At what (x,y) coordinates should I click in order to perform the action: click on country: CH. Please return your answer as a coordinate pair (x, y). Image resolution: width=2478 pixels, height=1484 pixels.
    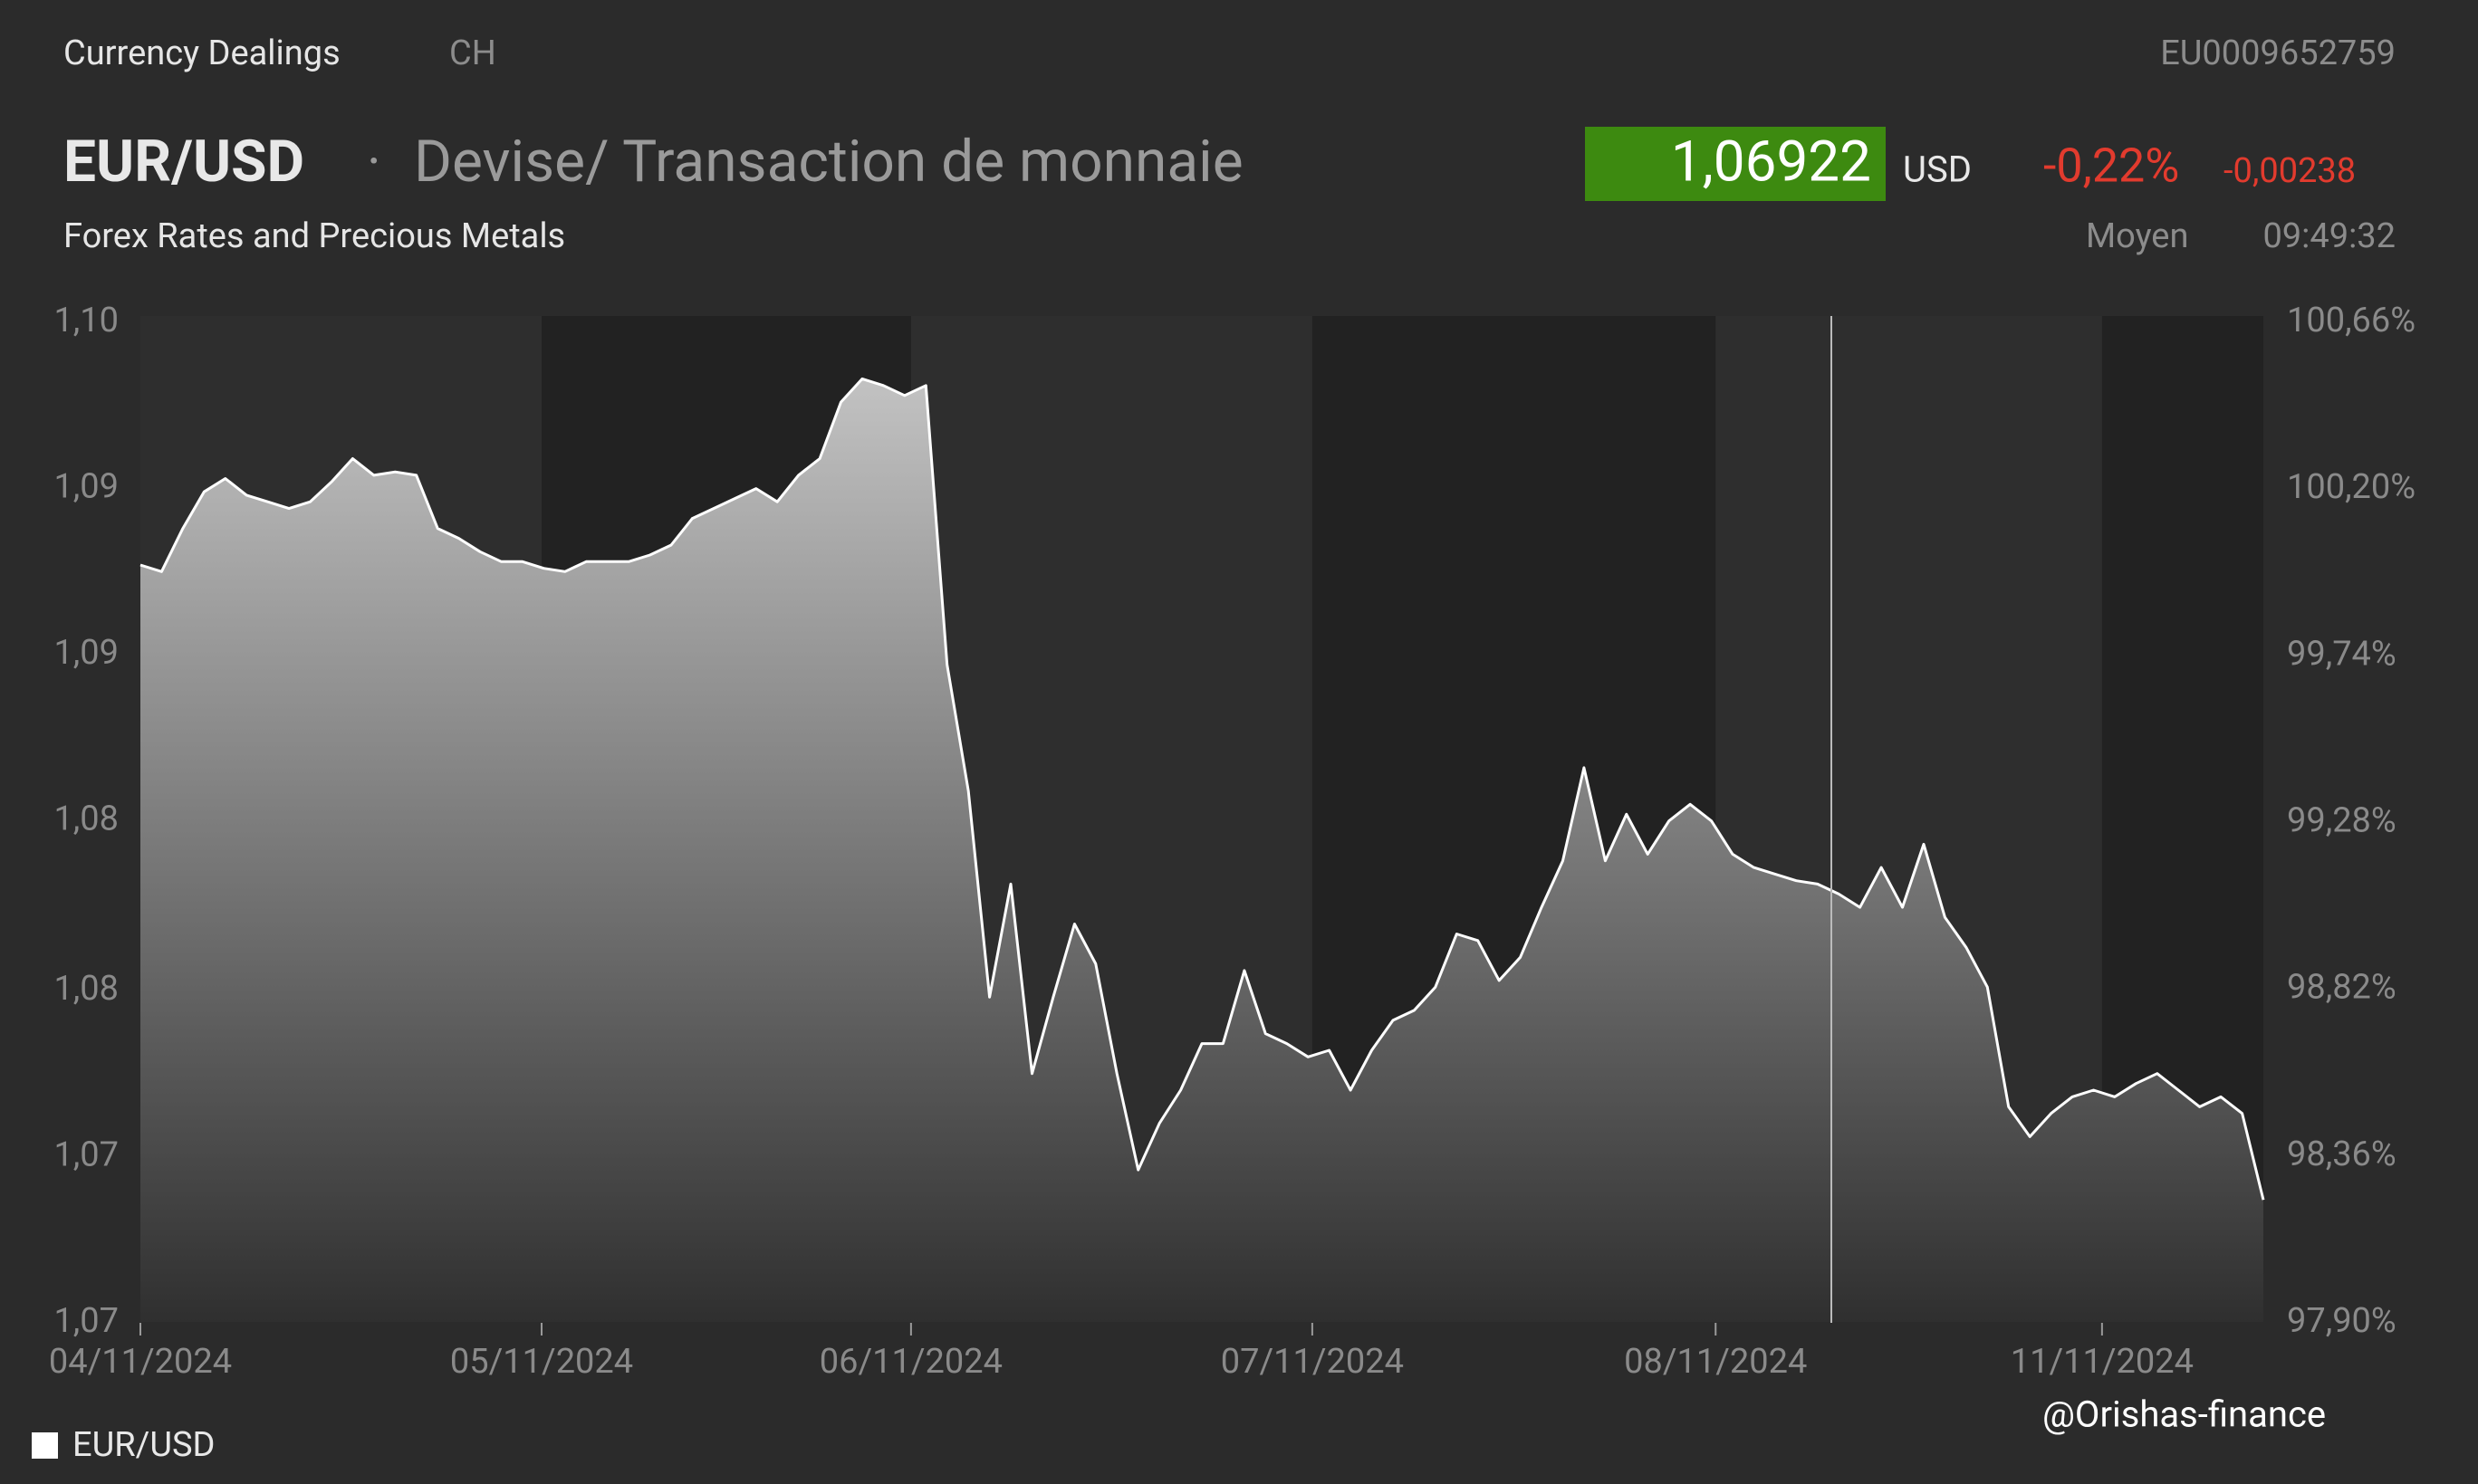
    Looking at the image, I should click on (472, 53).